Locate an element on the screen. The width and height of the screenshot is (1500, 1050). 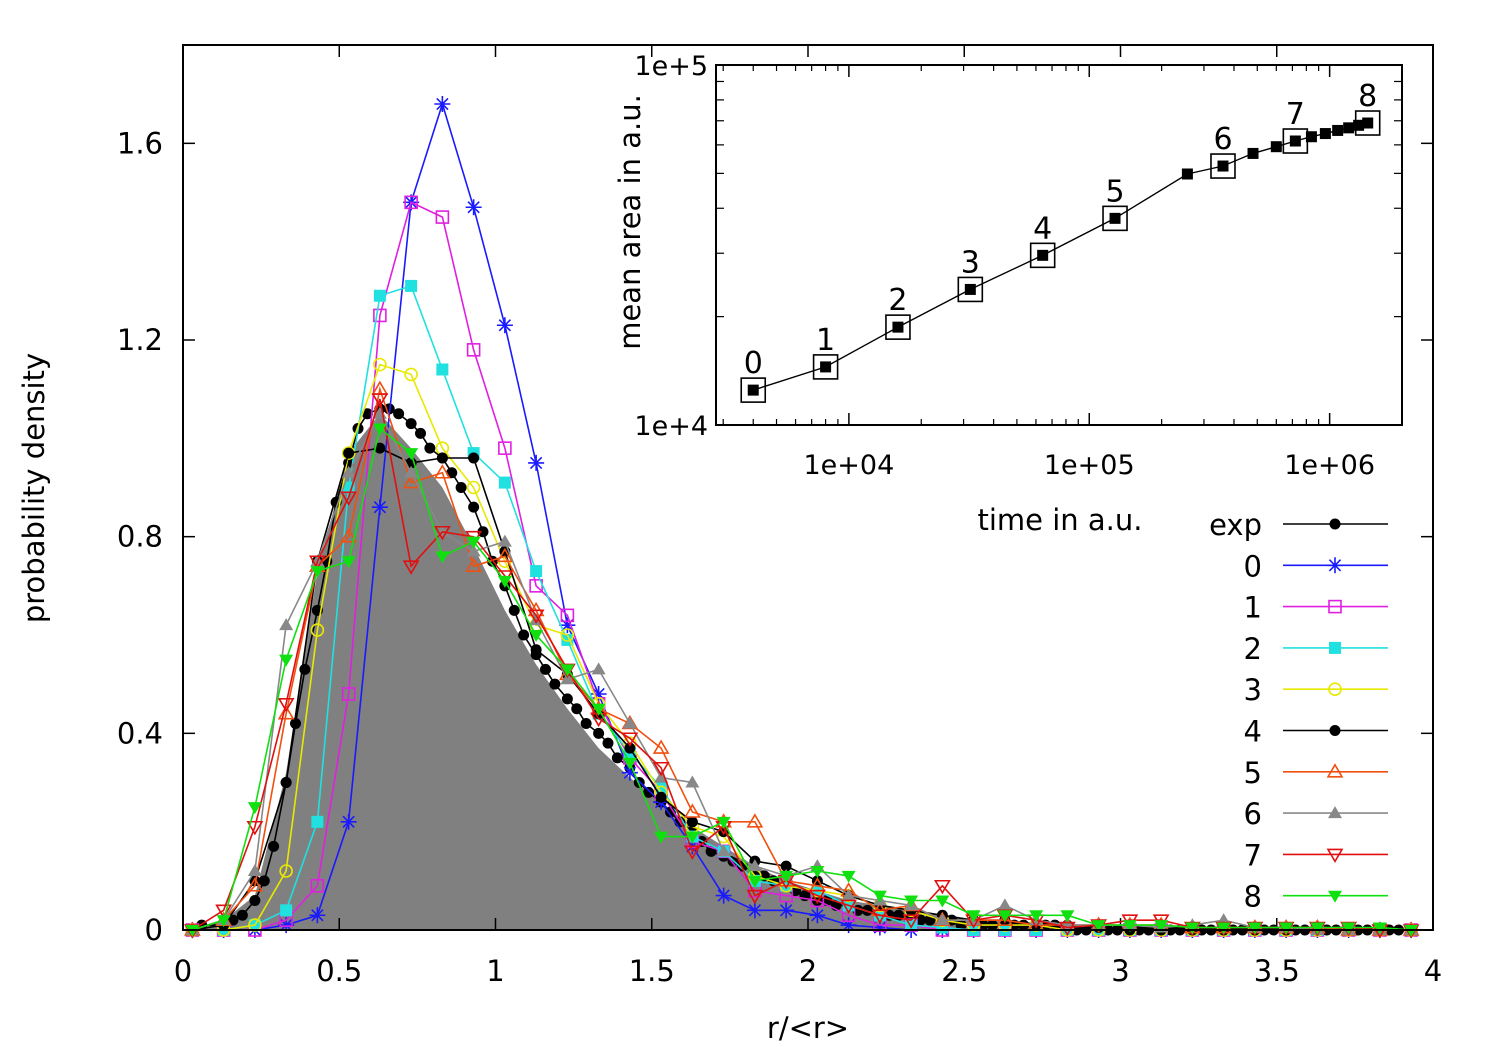
inset-point-label: 5 is located at coordinates (1114, 191).